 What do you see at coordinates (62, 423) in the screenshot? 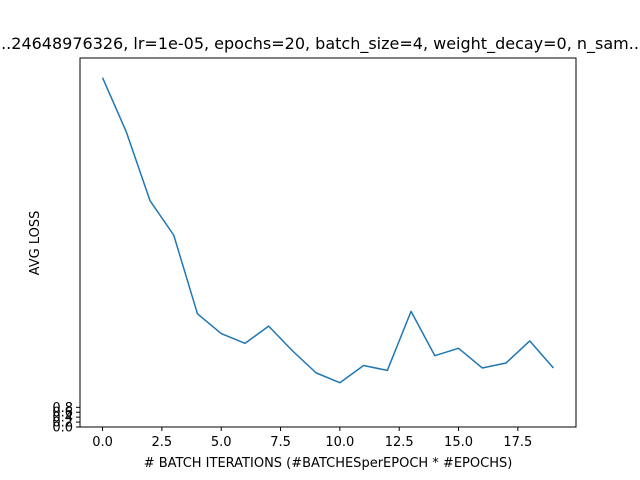
I see `y-tick-label: 0.2` at bounding box center [62, 423].